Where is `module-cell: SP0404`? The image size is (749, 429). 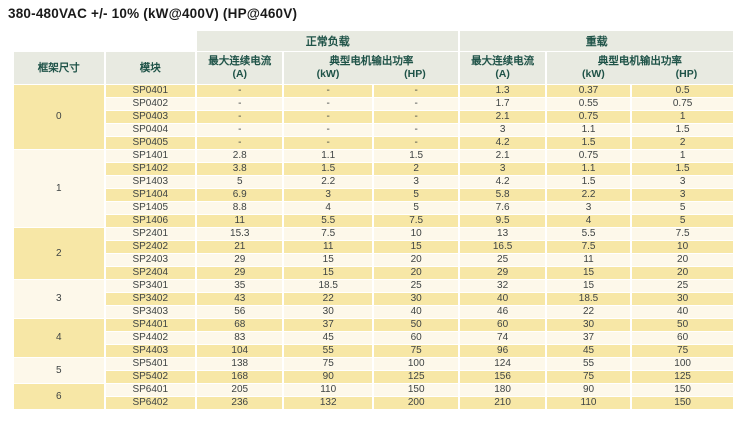 module-cell: SP0404 is located at coordinates (150, 130).